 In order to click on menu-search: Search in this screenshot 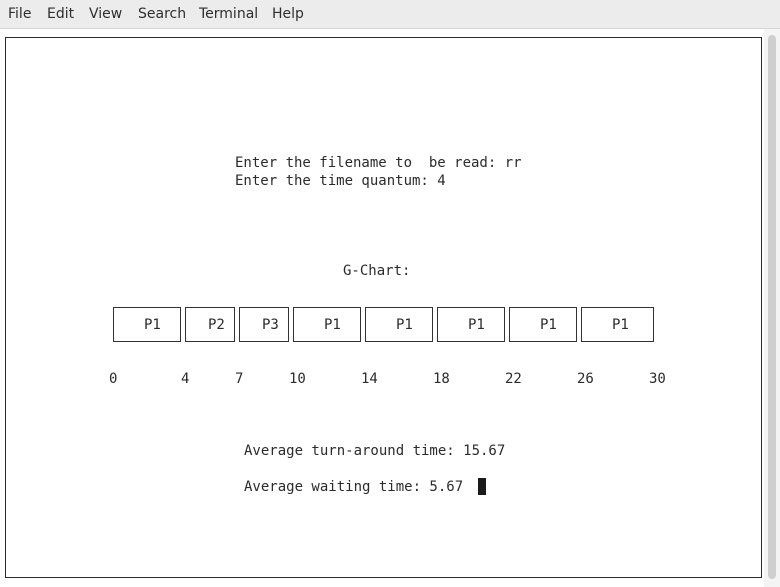, I will do `click(162, 14)`.